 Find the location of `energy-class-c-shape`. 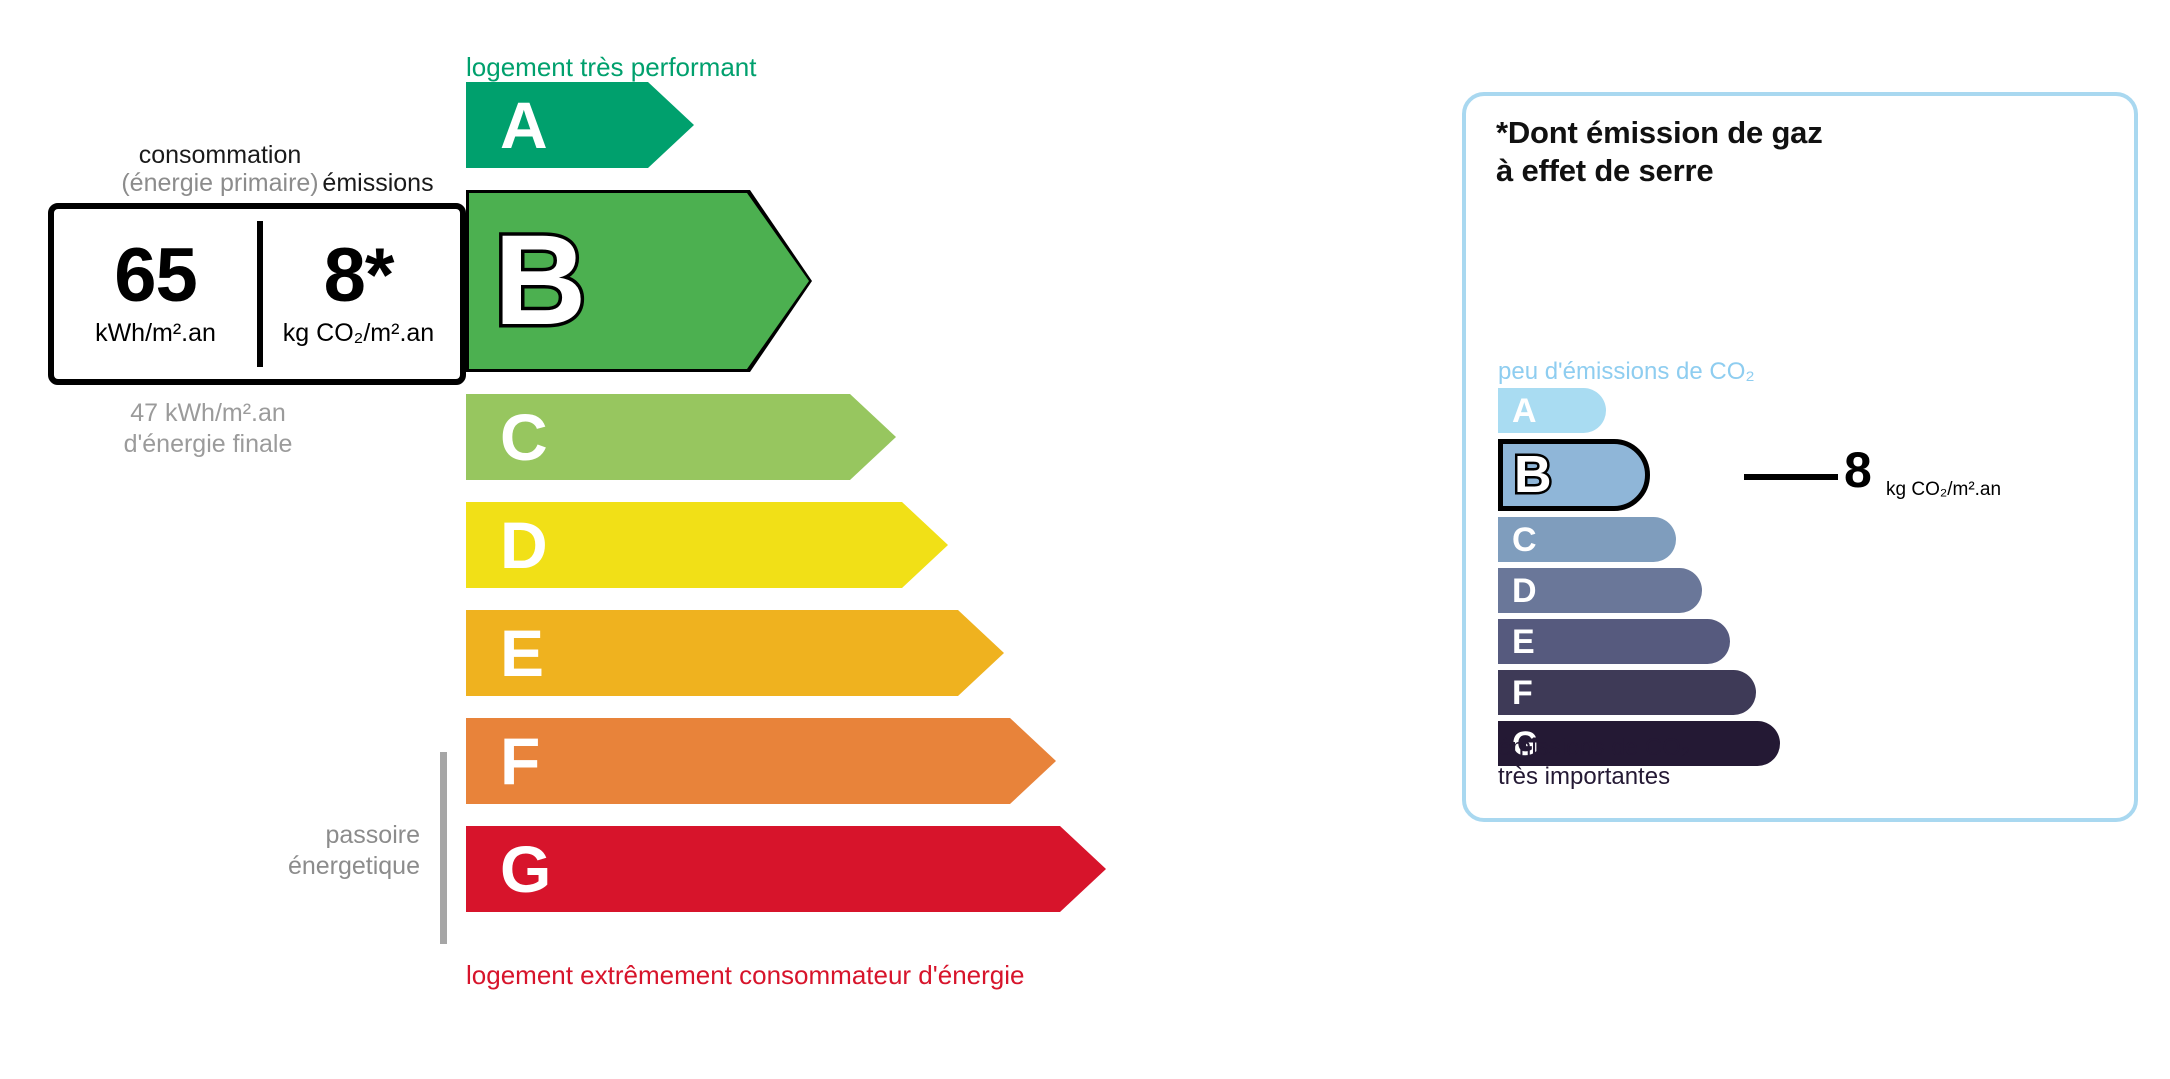

energy-class-c-shape is located at coordinates (681, 437).